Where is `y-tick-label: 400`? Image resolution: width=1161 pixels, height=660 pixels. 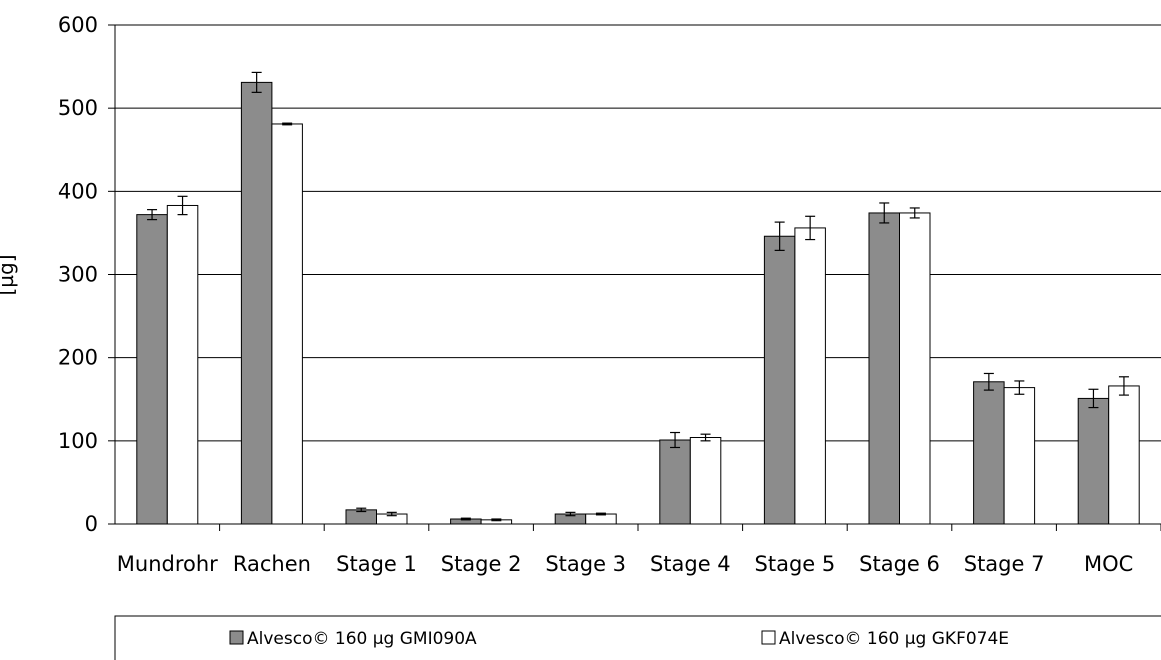
y-tick-label: 400 is located at coordinates (78, 191).